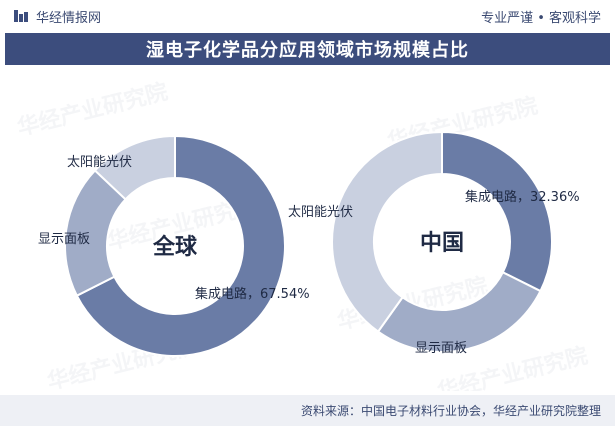 This screenshot has width=615, height=426. I want to click on footer: 资料来源：中国电子材料行业协会，华经产业研究院整理, so click(307, 410).